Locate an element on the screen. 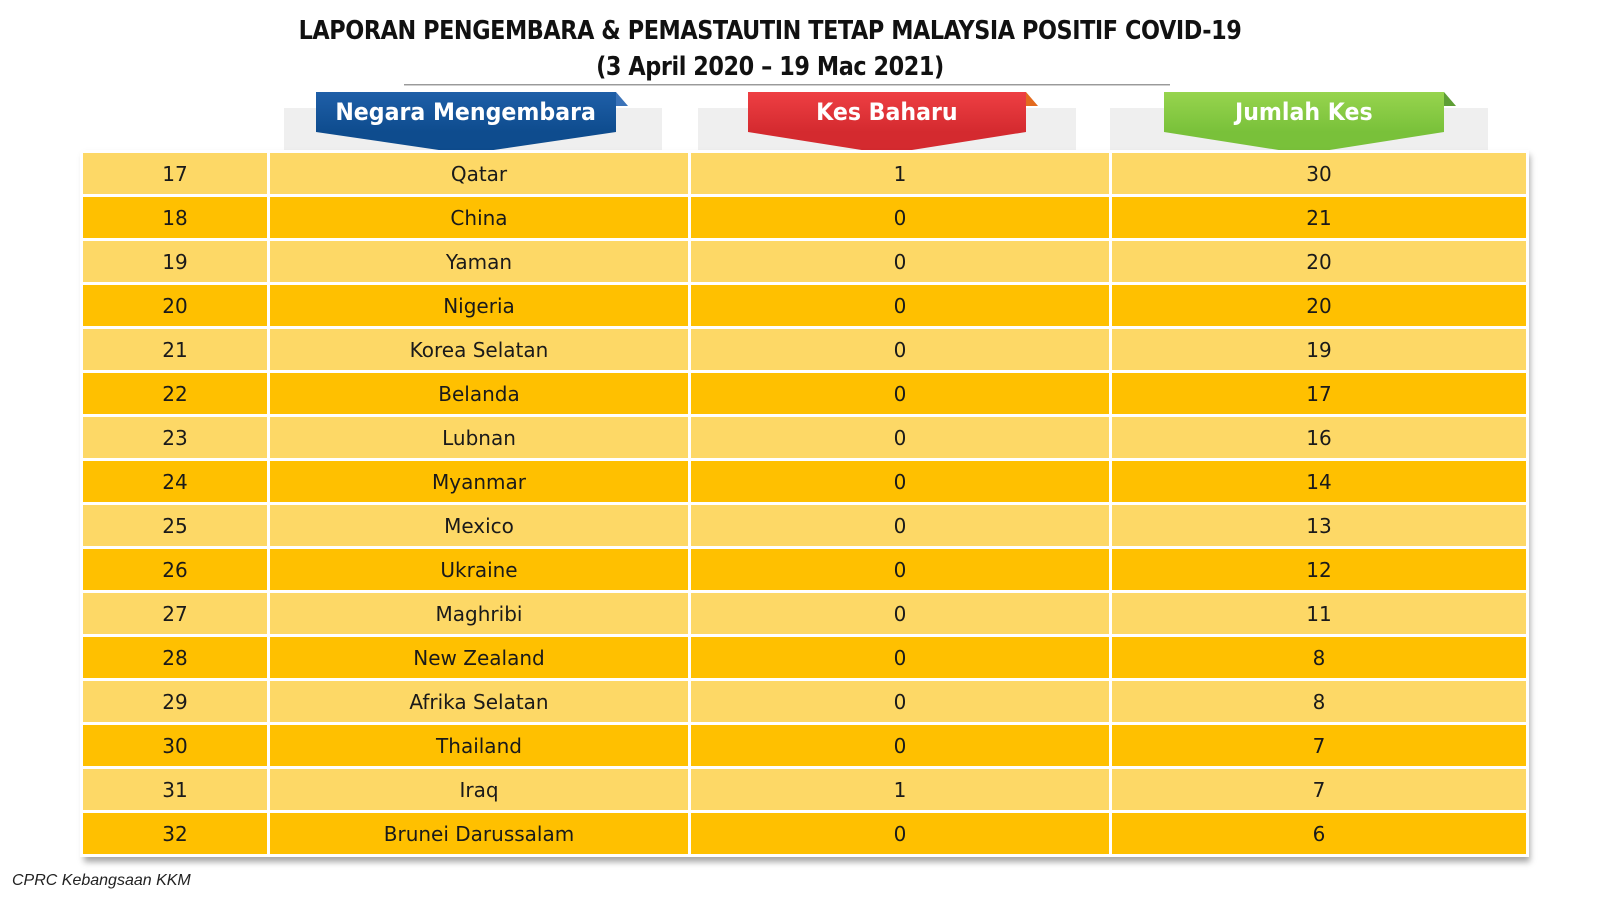  table-row: 19 Yaman 0 20 is located at coordinates (804, 261).